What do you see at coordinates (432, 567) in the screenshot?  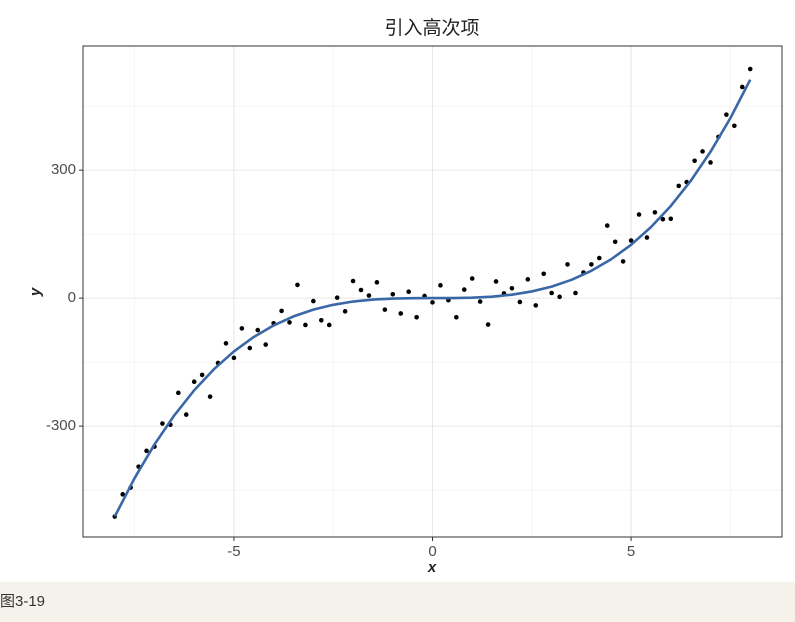 I see `x-axis-label: x` at bounding box center [432, 567].